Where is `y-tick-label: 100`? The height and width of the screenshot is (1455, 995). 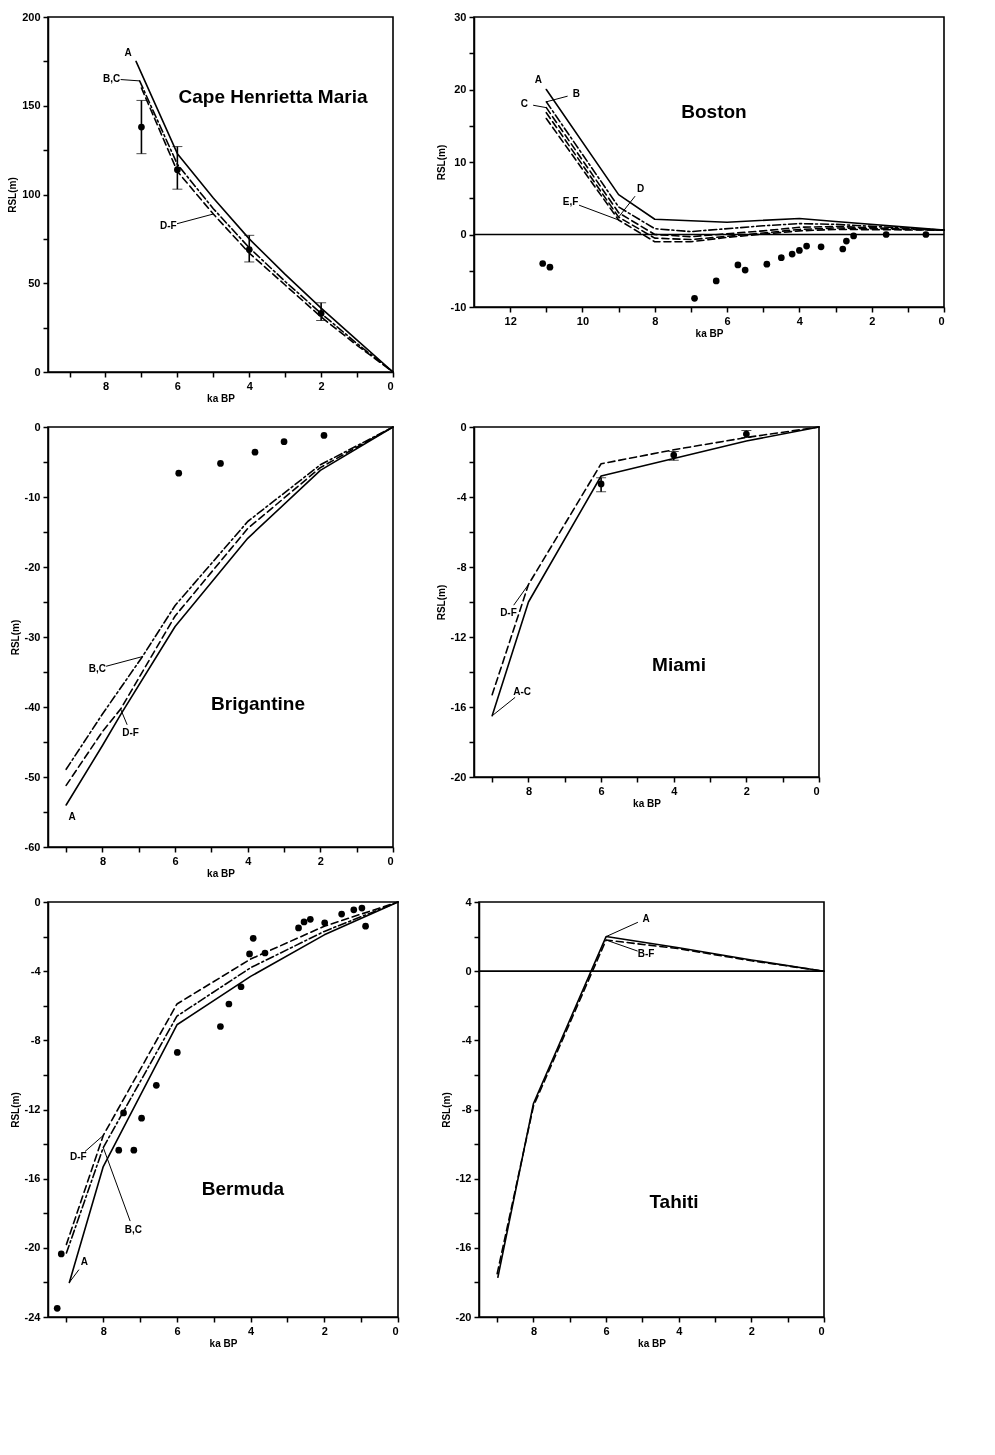 y-tick-label: 100 is located at coordinates (31, 194).